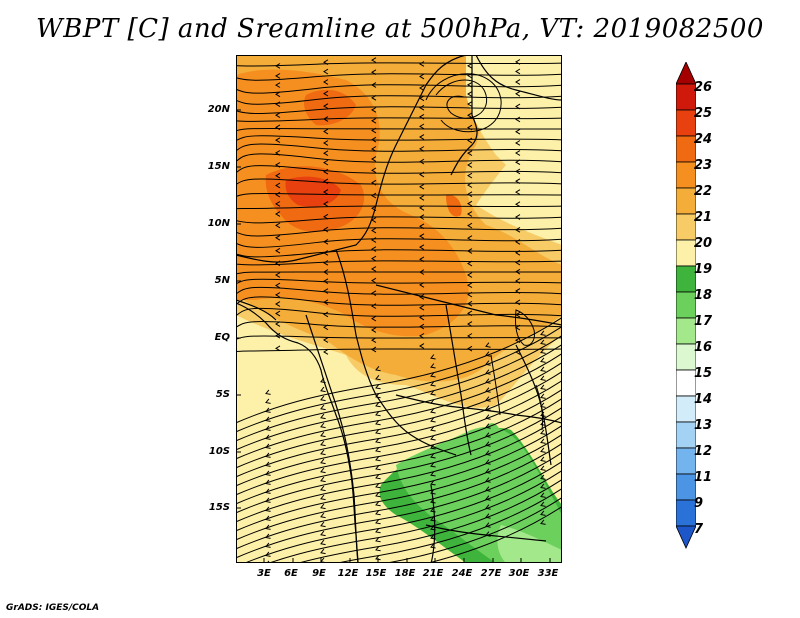  Describe the element at coordinates (222, 280) in the screenshot. I see `lat-label-5n: 5N` at that location.